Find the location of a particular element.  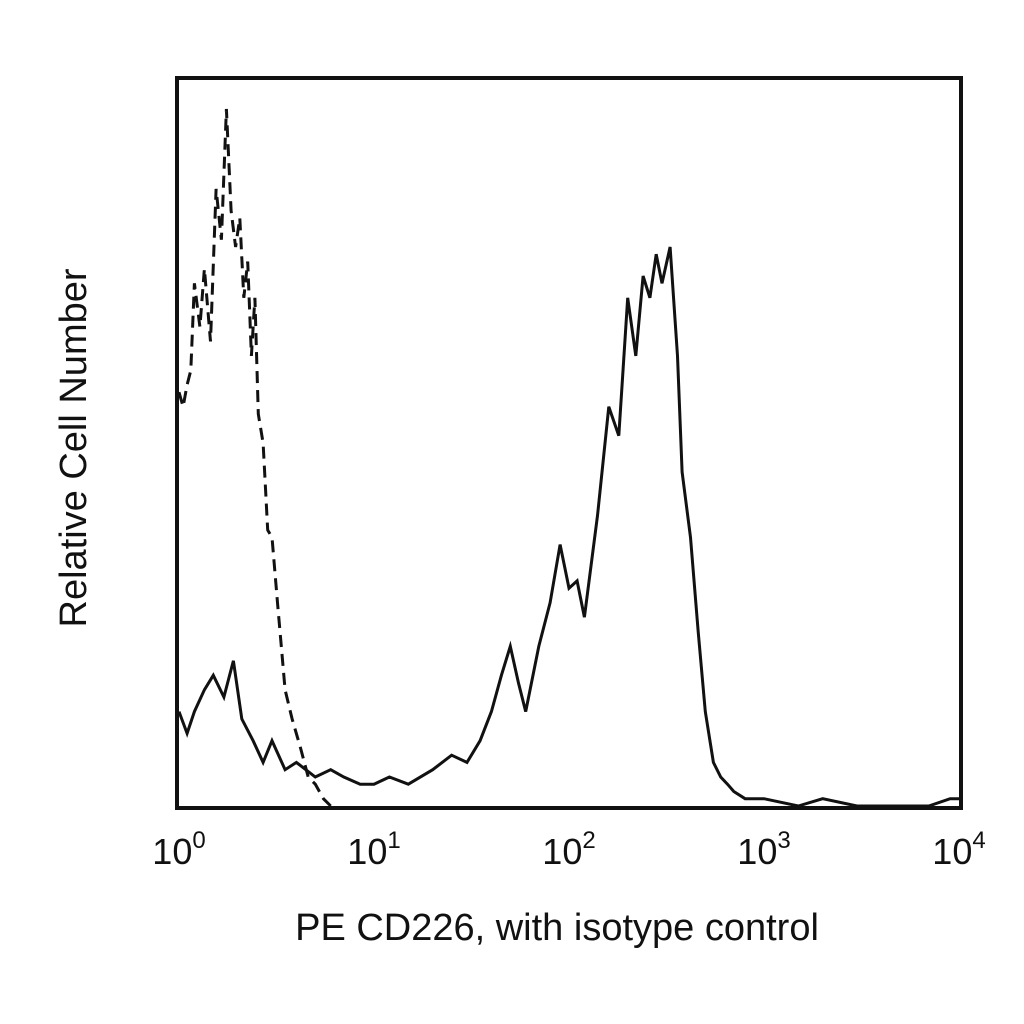

x-tick-label: 10³ is located at coordinates (763, 849).